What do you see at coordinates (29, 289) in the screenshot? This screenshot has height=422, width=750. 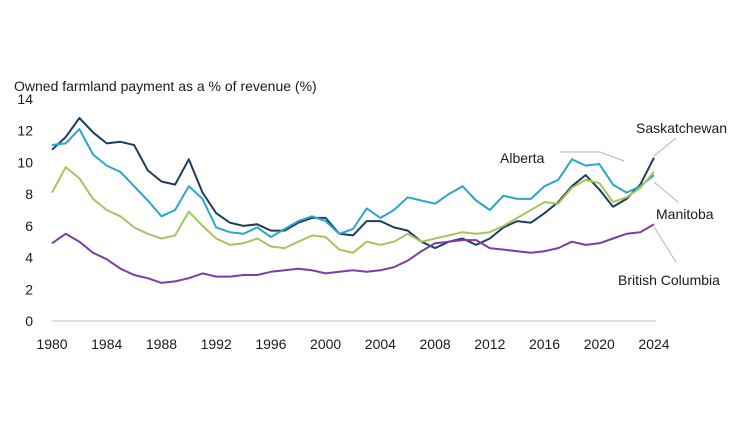 I see `y-tick-label: 2` at bounding box center [29, 289].